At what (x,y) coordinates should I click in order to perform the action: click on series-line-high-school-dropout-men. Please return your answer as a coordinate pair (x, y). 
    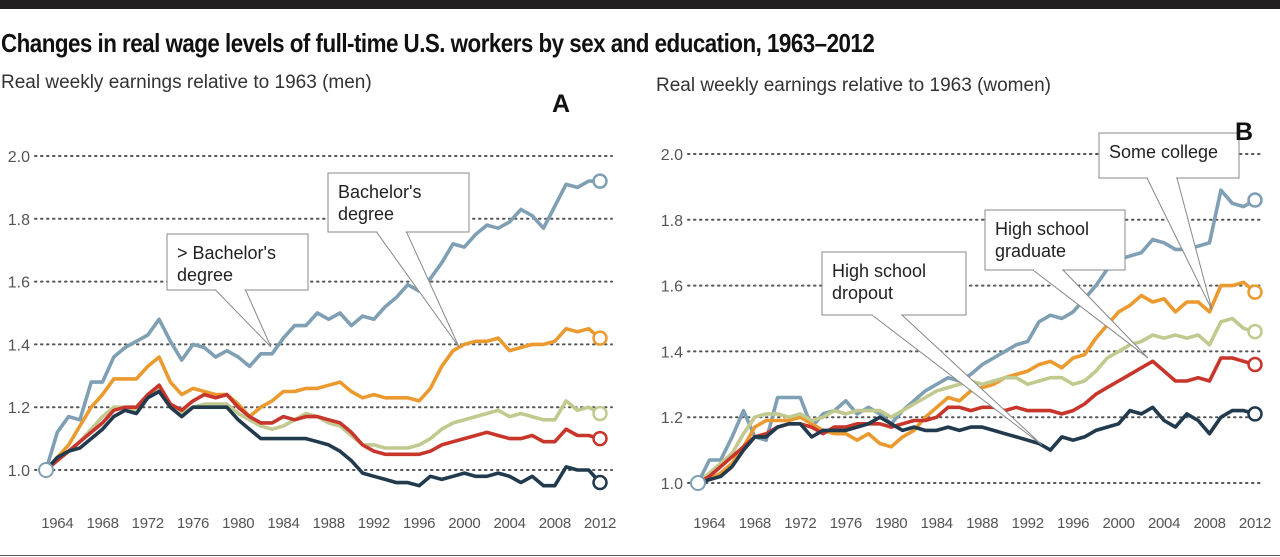
    Looking at the image, I should click on (323, 438).